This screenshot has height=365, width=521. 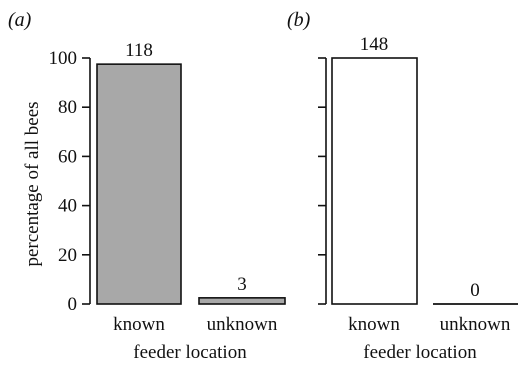 I want to click on panel-b-y-axis, so click(x=322, y=181).